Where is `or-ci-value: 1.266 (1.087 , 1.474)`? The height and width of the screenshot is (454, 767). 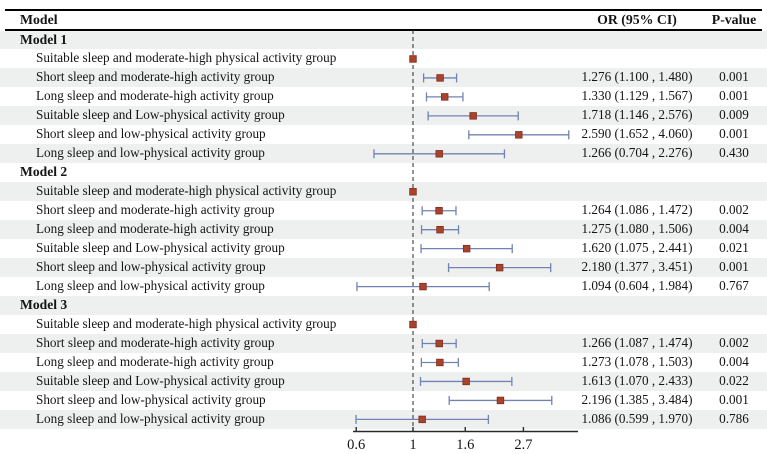
or-ci-value: 1.266 (1.087 , 1.474) is located at coordinates (637, 342).